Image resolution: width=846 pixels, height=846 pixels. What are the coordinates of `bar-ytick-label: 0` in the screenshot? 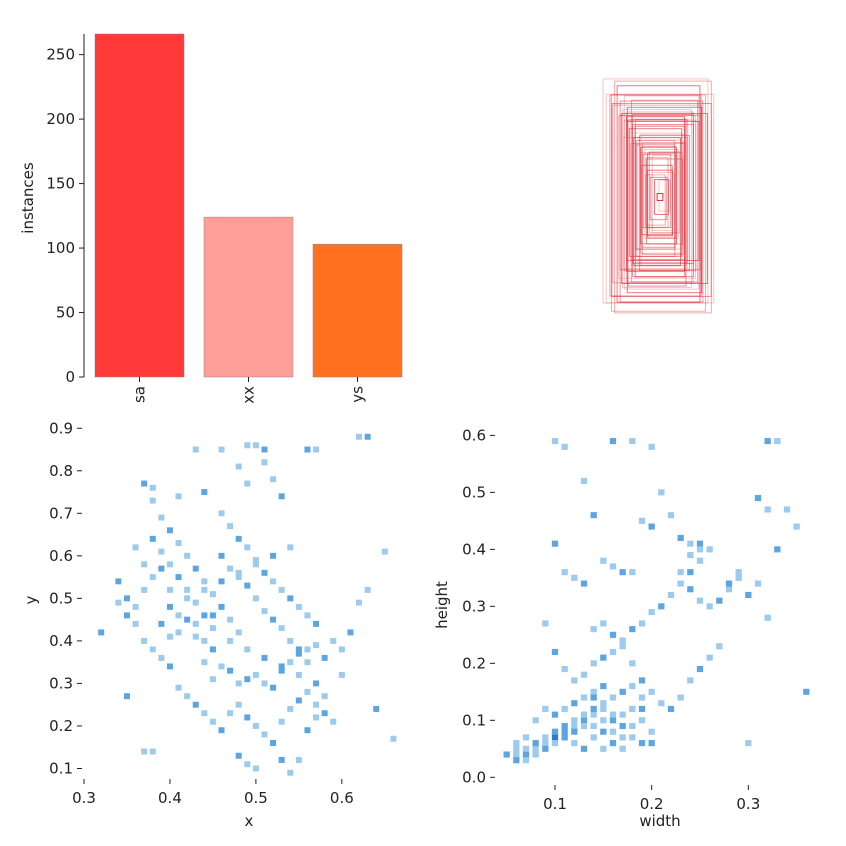 It's located at (70, 377).